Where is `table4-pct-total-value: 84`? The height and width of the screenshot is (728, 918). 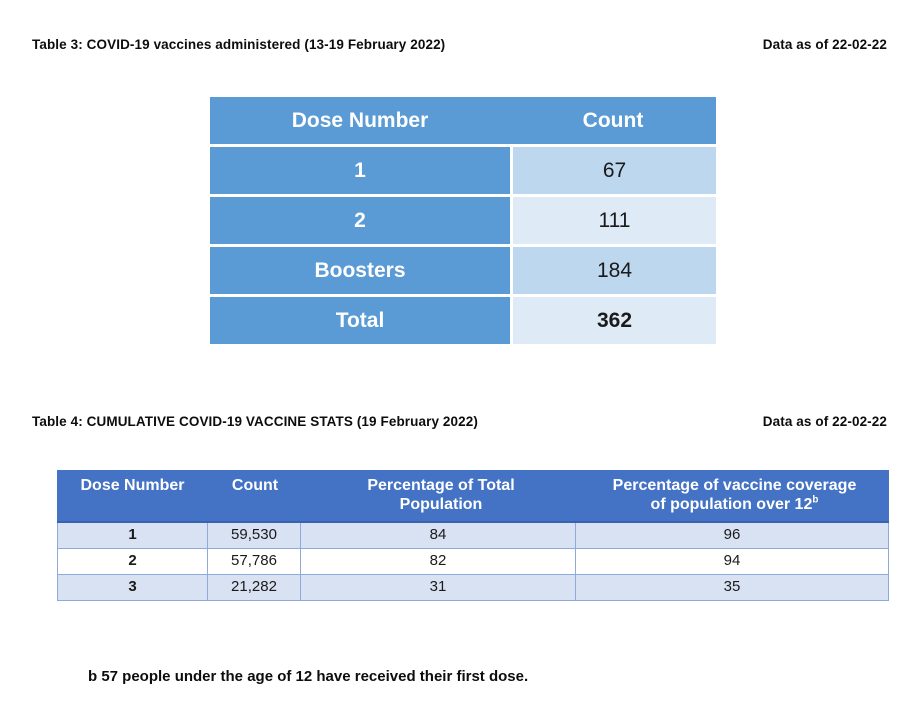 table4-pct-total-value: 84 is located at coordinates (438, 535).